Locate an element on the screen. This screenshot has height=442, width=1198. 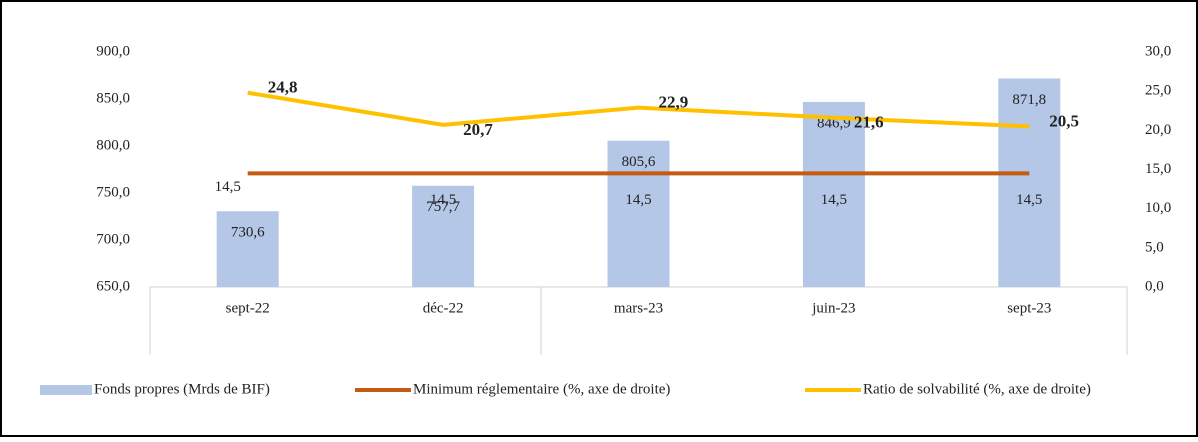
legend-swatch is located at coordinates (66, 390).